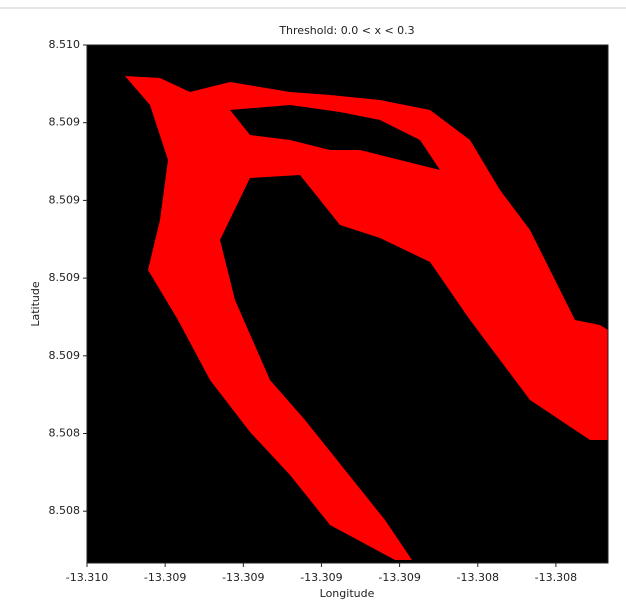 Image resolution: width=626 pixels, height=616 pixels. What do you see at coordinates (87, 577) in the screenshot?
I see `x-tick-label: -13.310` at bounding box center [87, 577].